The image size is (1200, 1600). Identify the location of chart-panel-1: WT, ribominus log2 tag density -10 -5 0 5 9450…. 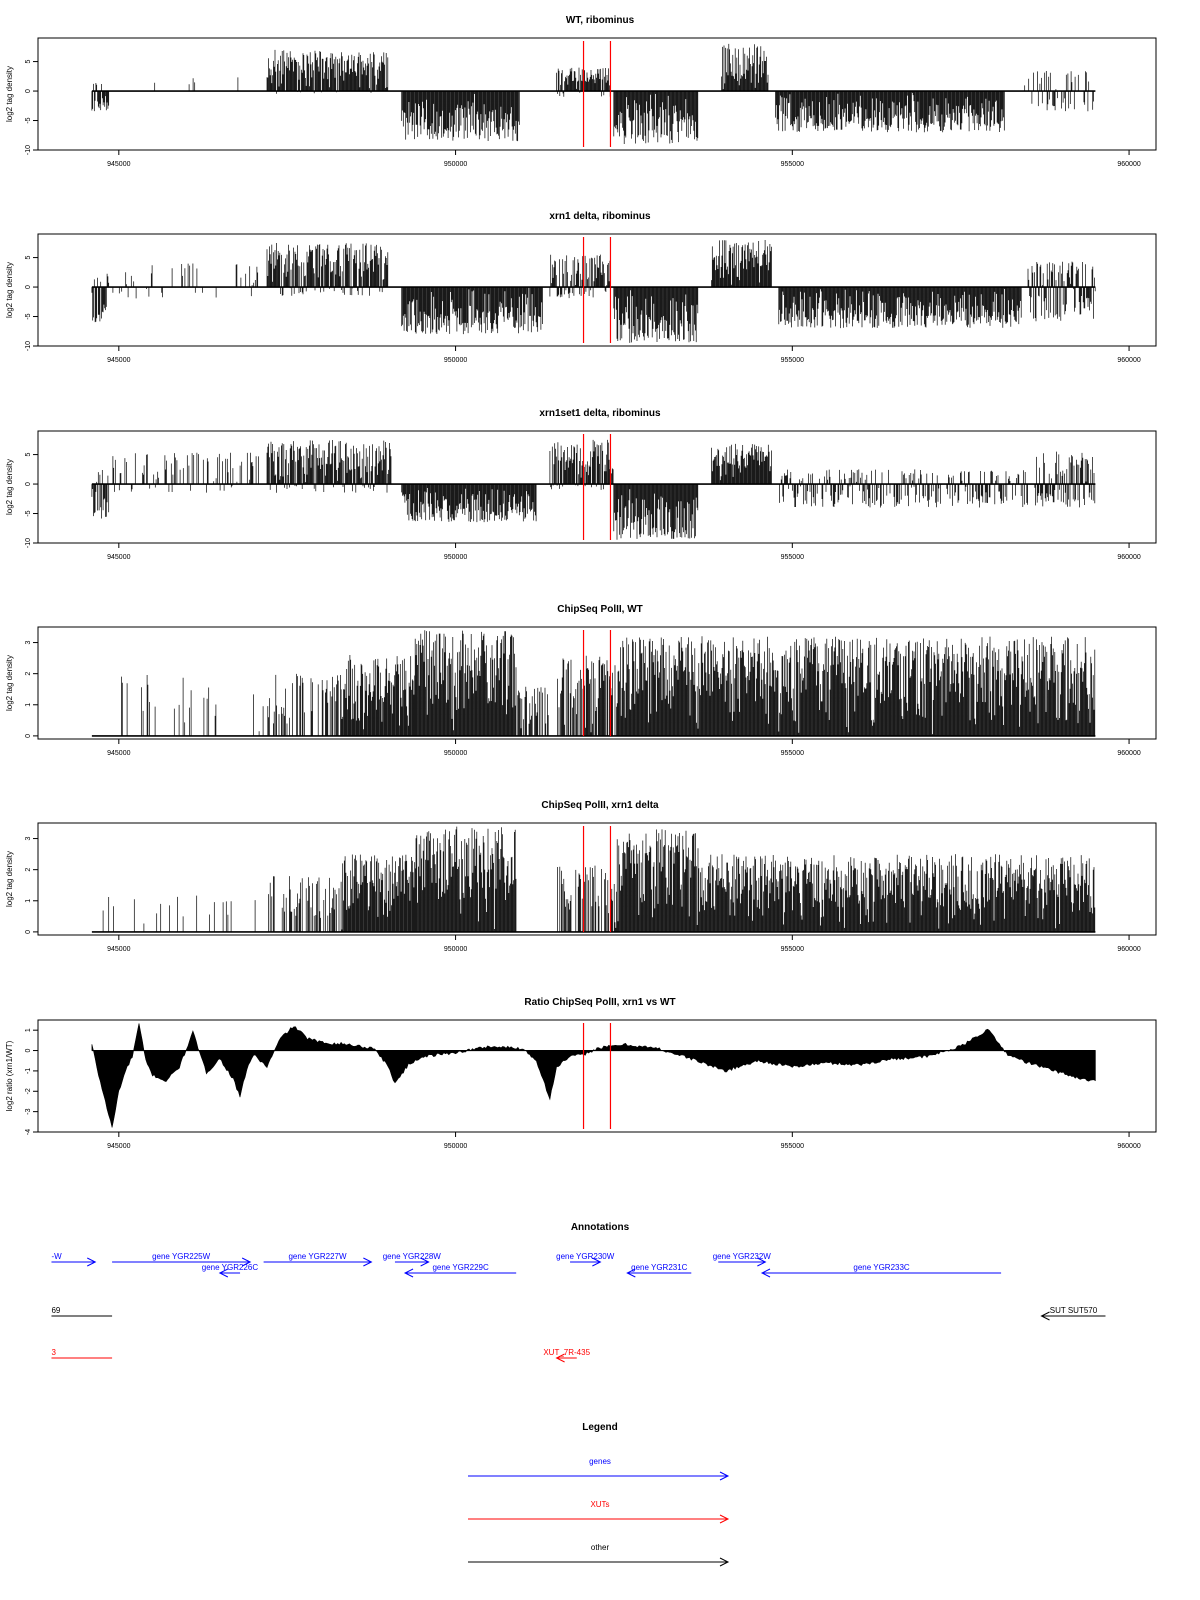
(581, 91).